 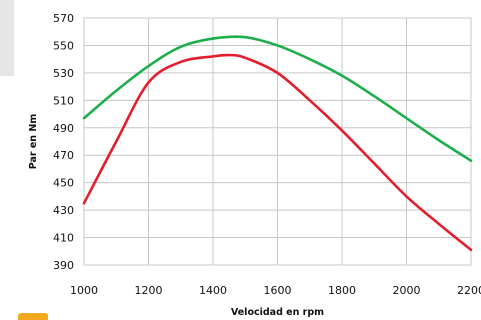 I want to click on corner-decoration-panel, so click(x=7, y=38).